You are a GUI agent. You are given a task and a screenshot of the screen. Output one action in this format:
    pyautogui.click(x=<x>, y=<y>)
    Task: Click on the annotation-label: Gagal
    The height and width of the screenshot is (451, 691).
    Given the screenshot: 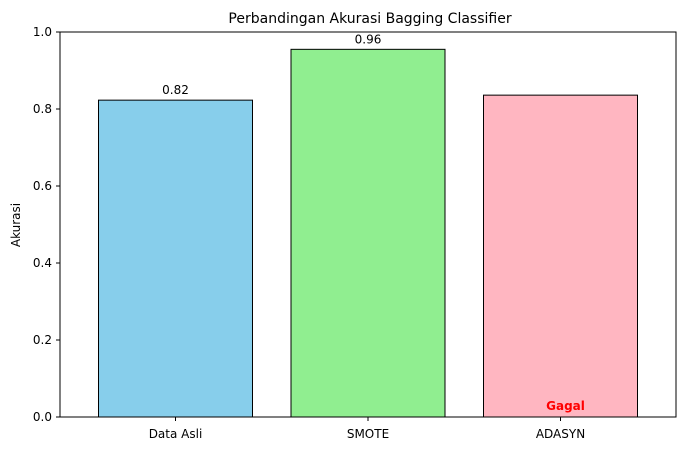 What is the action you would take?
    pyautogui.click(x=565, y=406)
    